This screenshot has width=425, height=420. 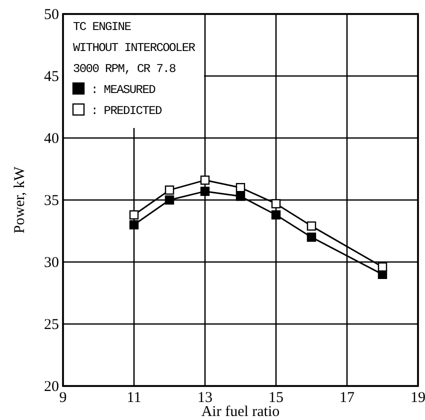 I want to click on y-tick-label: 30, so click(x=51, y=263).